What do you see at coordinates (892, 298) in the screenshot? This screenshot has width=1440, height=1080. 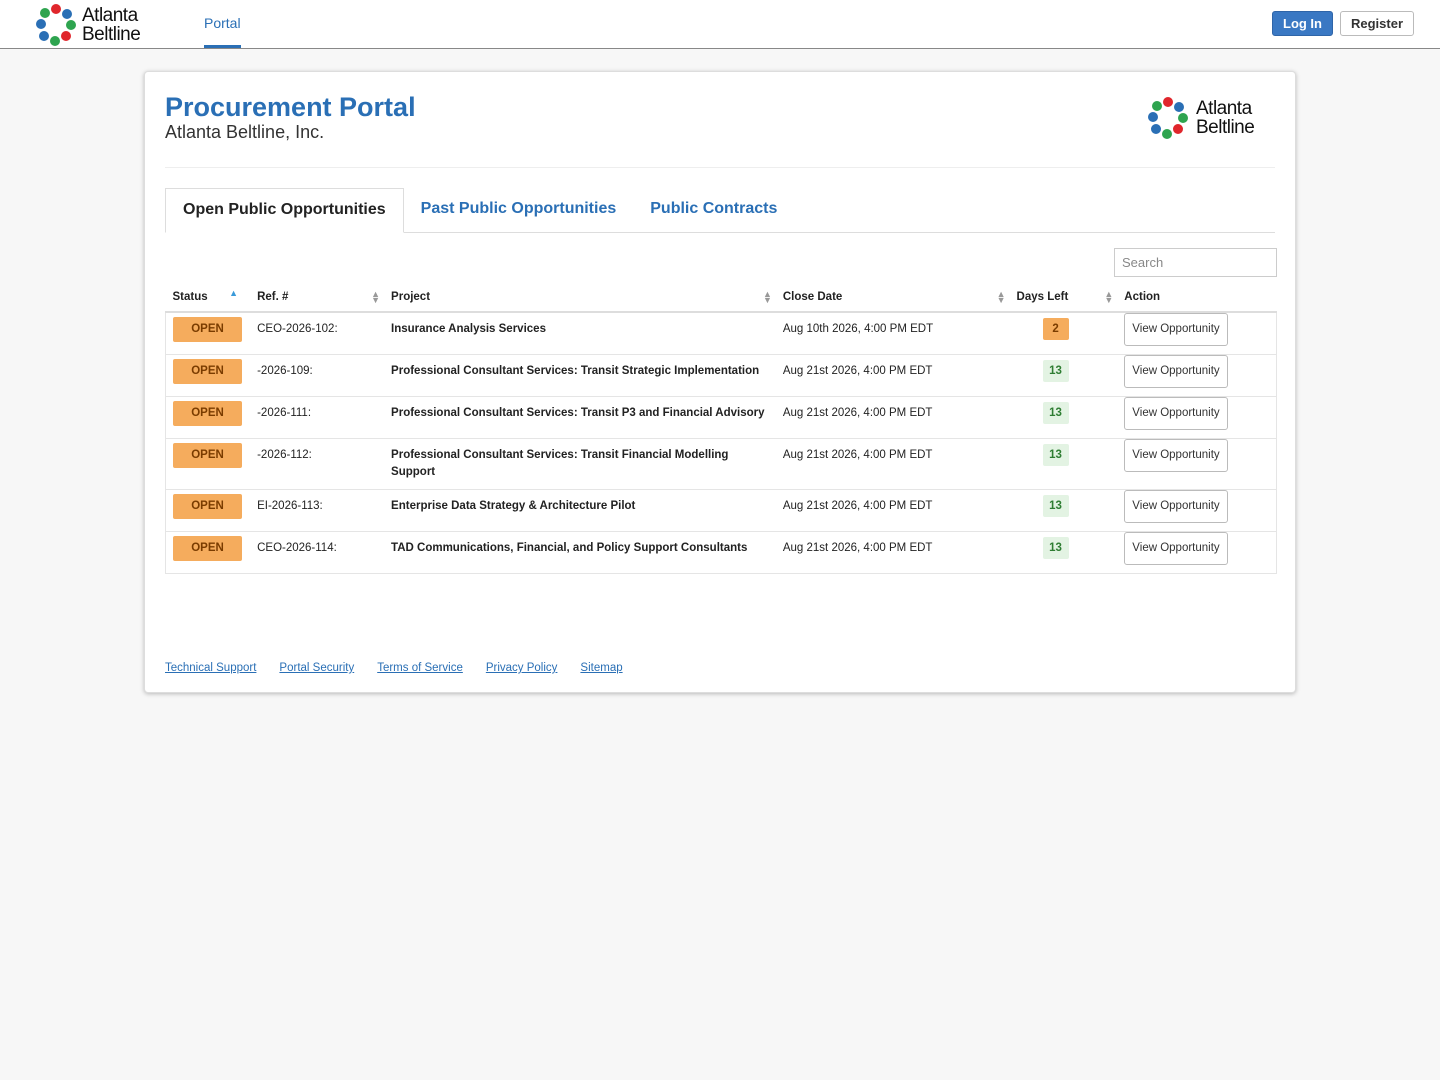 I see `column-header: Close Date ▲ ▼` at bounding box center [892, 298].